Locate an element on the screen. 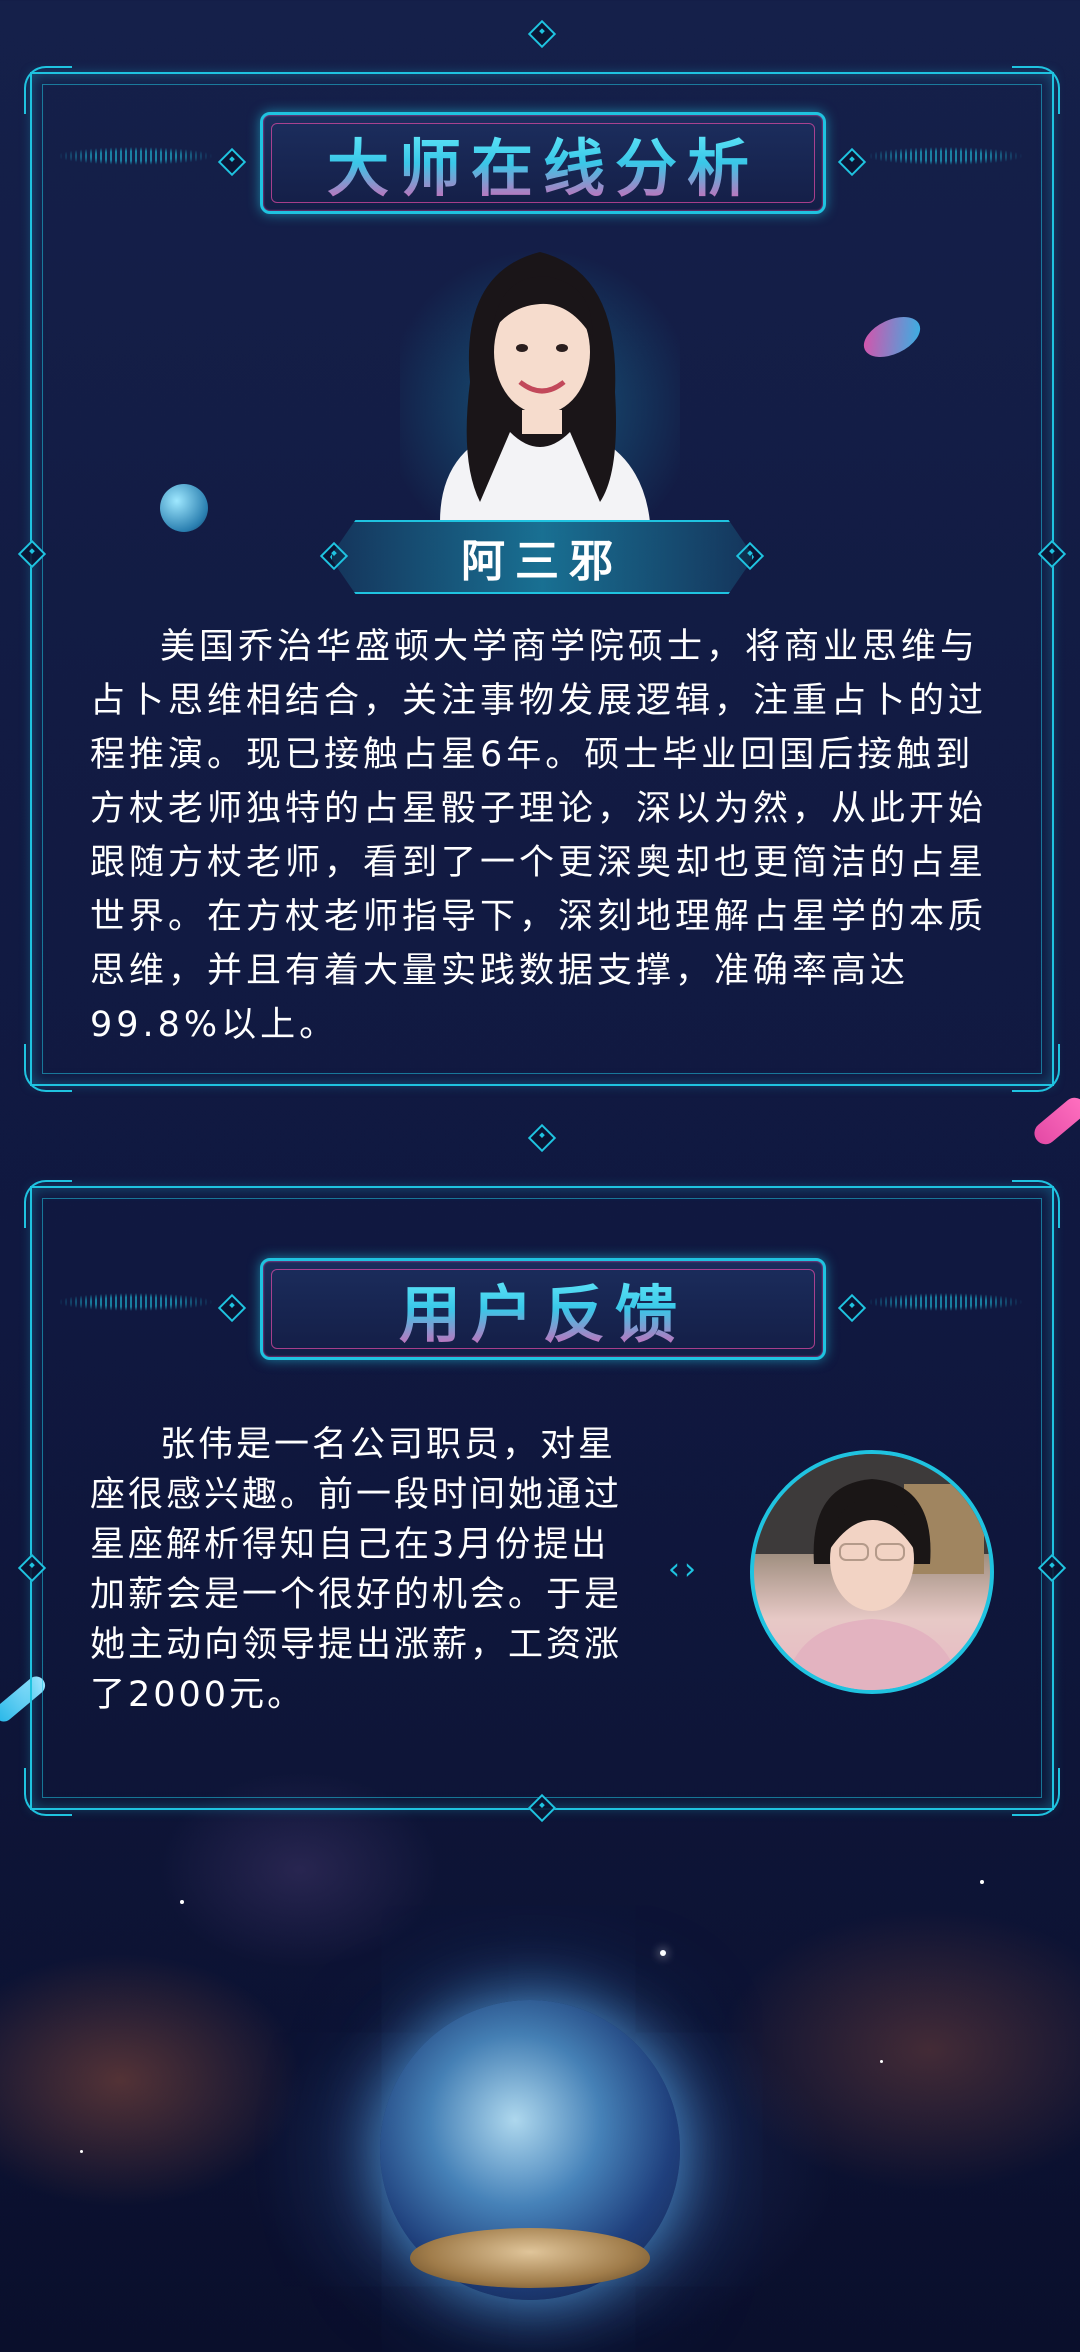  planet-decoration is located at coordinates (184, 508).